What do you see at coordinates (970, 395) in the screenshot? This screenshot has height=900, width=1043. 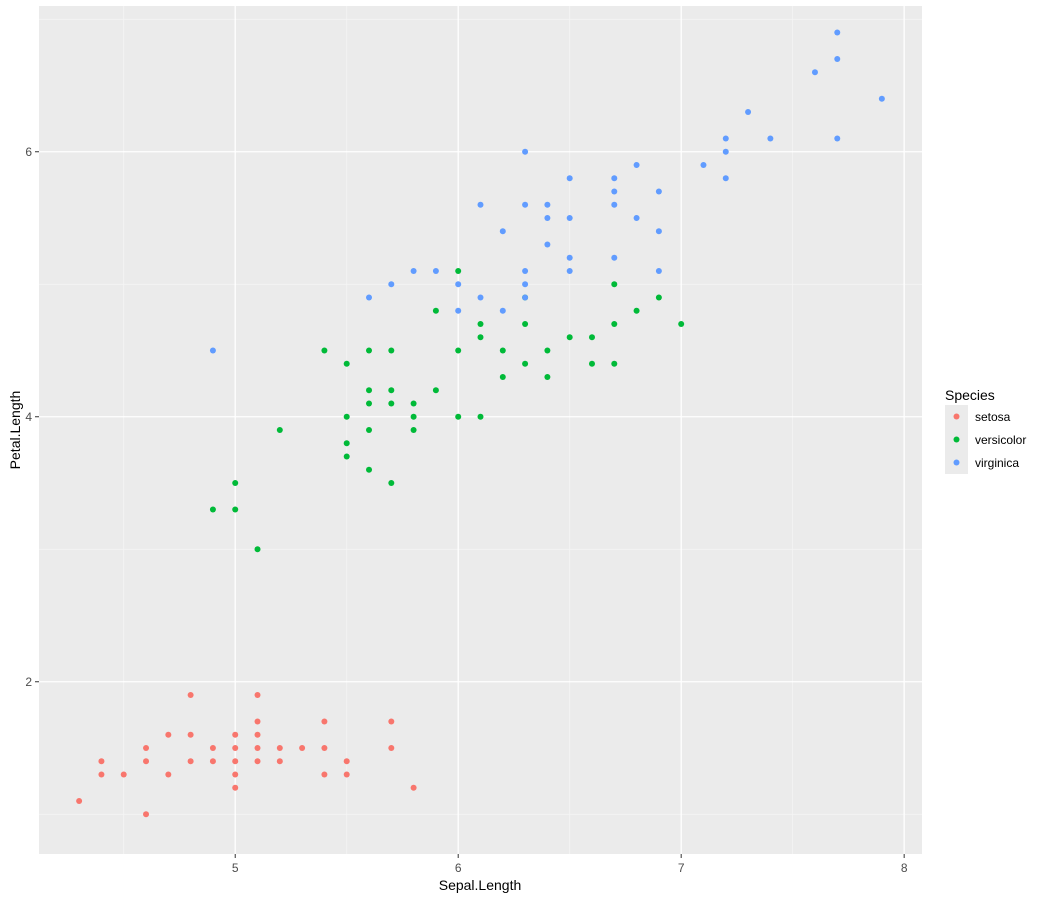 I see `legend-title: Species` at bounding box center [970, 395].